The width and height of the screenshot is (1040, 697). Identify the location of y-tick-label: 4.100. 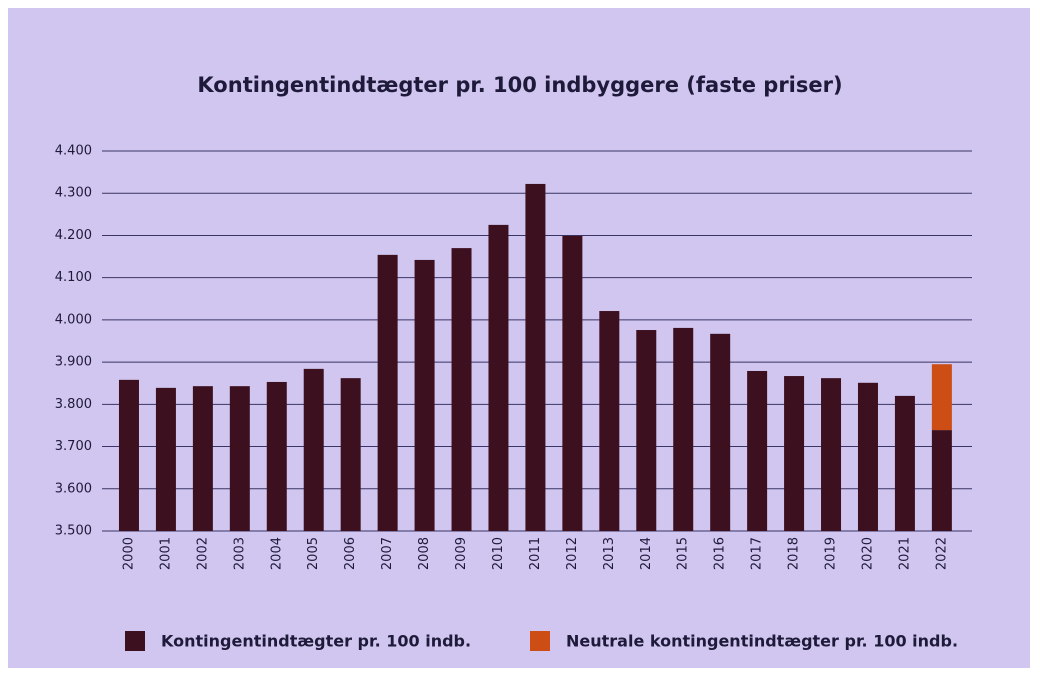
(73, 277).